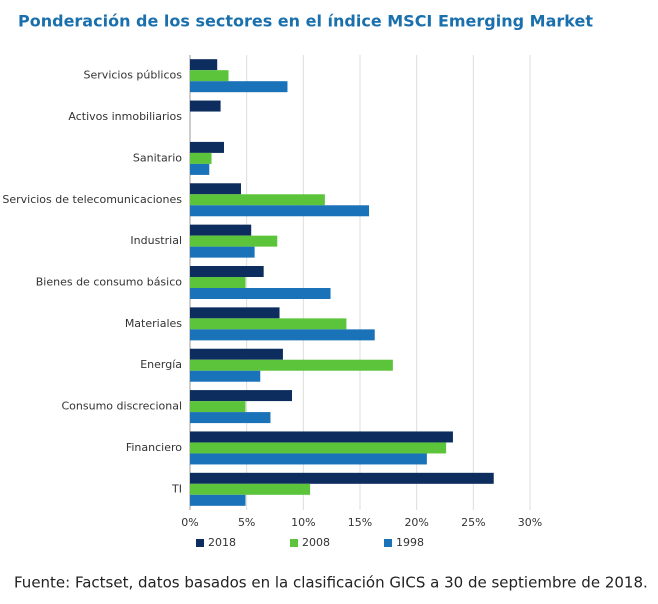 This screenshot has width=658, height=604. What do you see at coordinates (125, 116) in the screenshot?
I see `y-tick-label: Activos inmobiliarios` at bounding box center [125, 116].